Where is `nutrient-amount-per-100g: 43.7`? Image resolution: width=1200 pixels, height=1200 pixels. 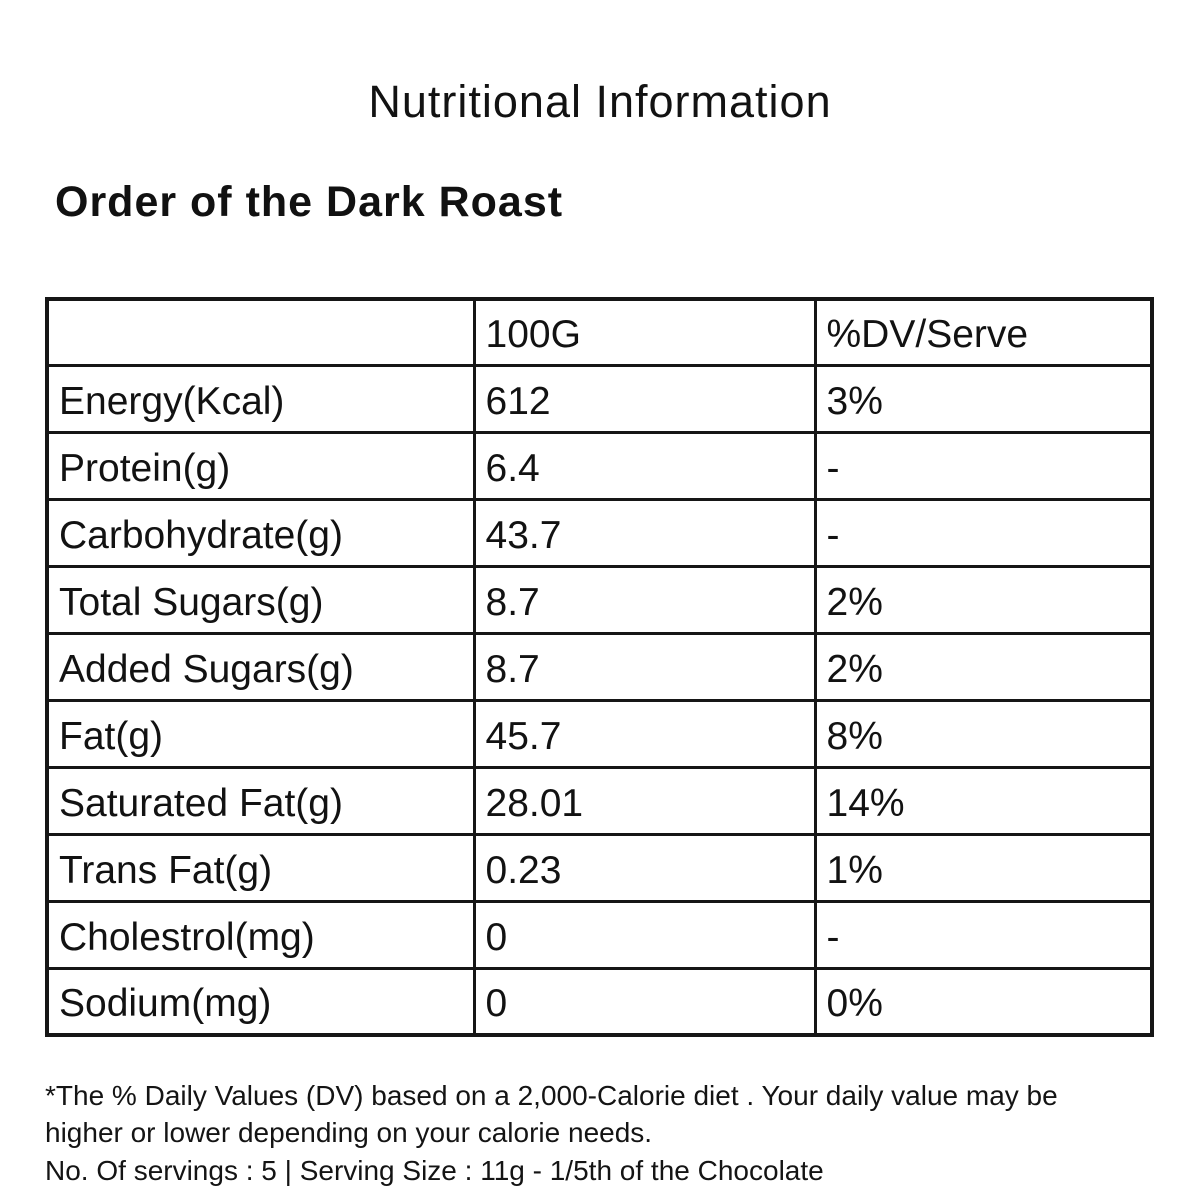 nutrient-amount-per-100g: 43.7 is located at coordinates (644, 532).